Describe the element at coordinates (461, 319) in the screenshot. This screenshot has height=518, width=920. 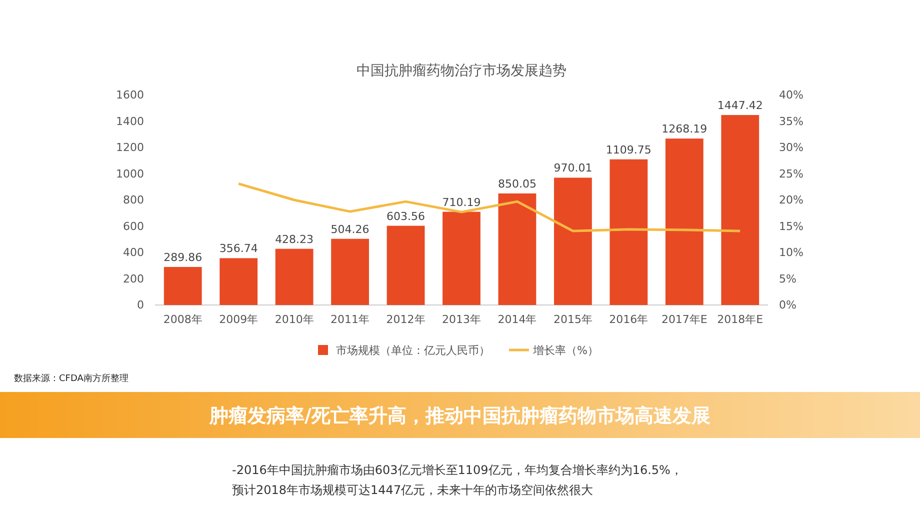
I see `x-tick-label: 2013年` at that location.